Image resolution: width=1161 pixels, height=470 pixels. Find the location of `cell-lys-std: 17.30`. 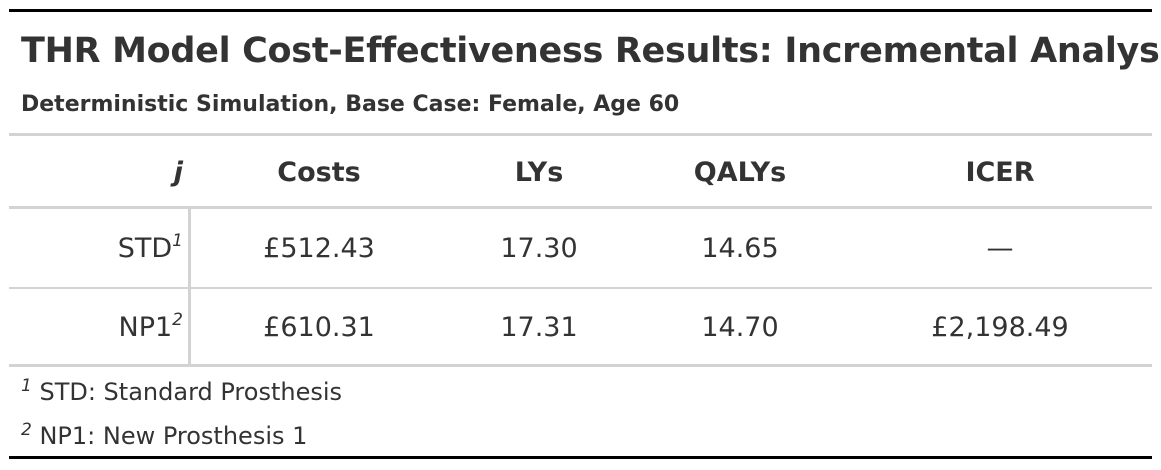

cell-lys-std: 17.30 is located at coordinates (539, 248).